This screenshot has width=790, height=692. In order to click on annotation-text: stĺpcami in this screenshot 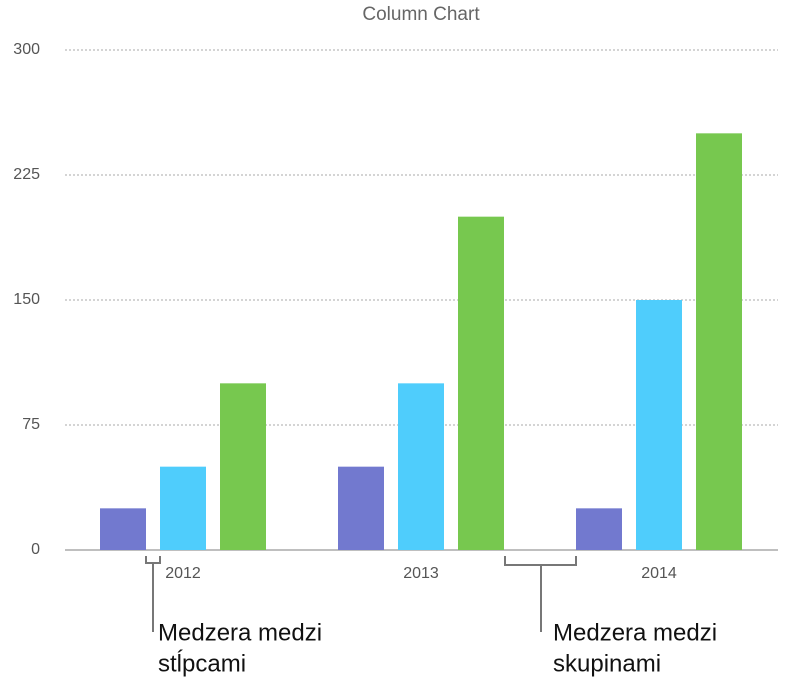, I will do `click(202, 663)`.